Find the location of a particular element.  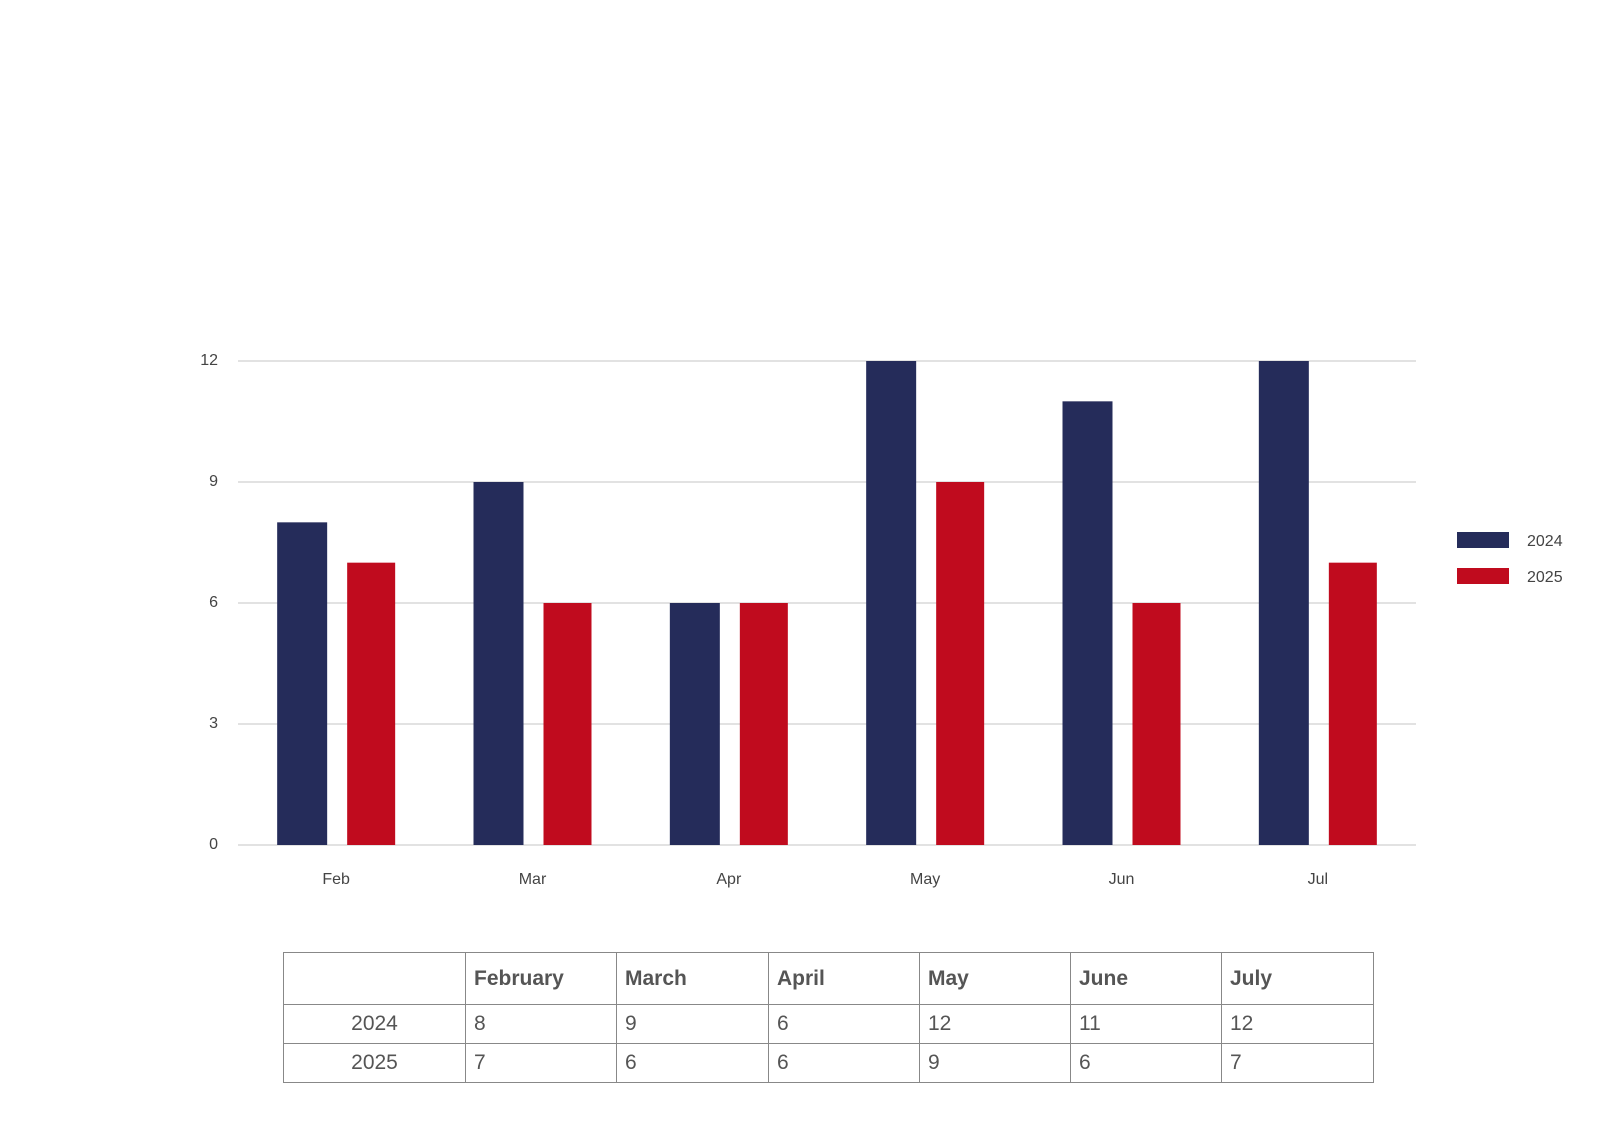

x-tick-label: Apr is located at coordinates (729, 879).